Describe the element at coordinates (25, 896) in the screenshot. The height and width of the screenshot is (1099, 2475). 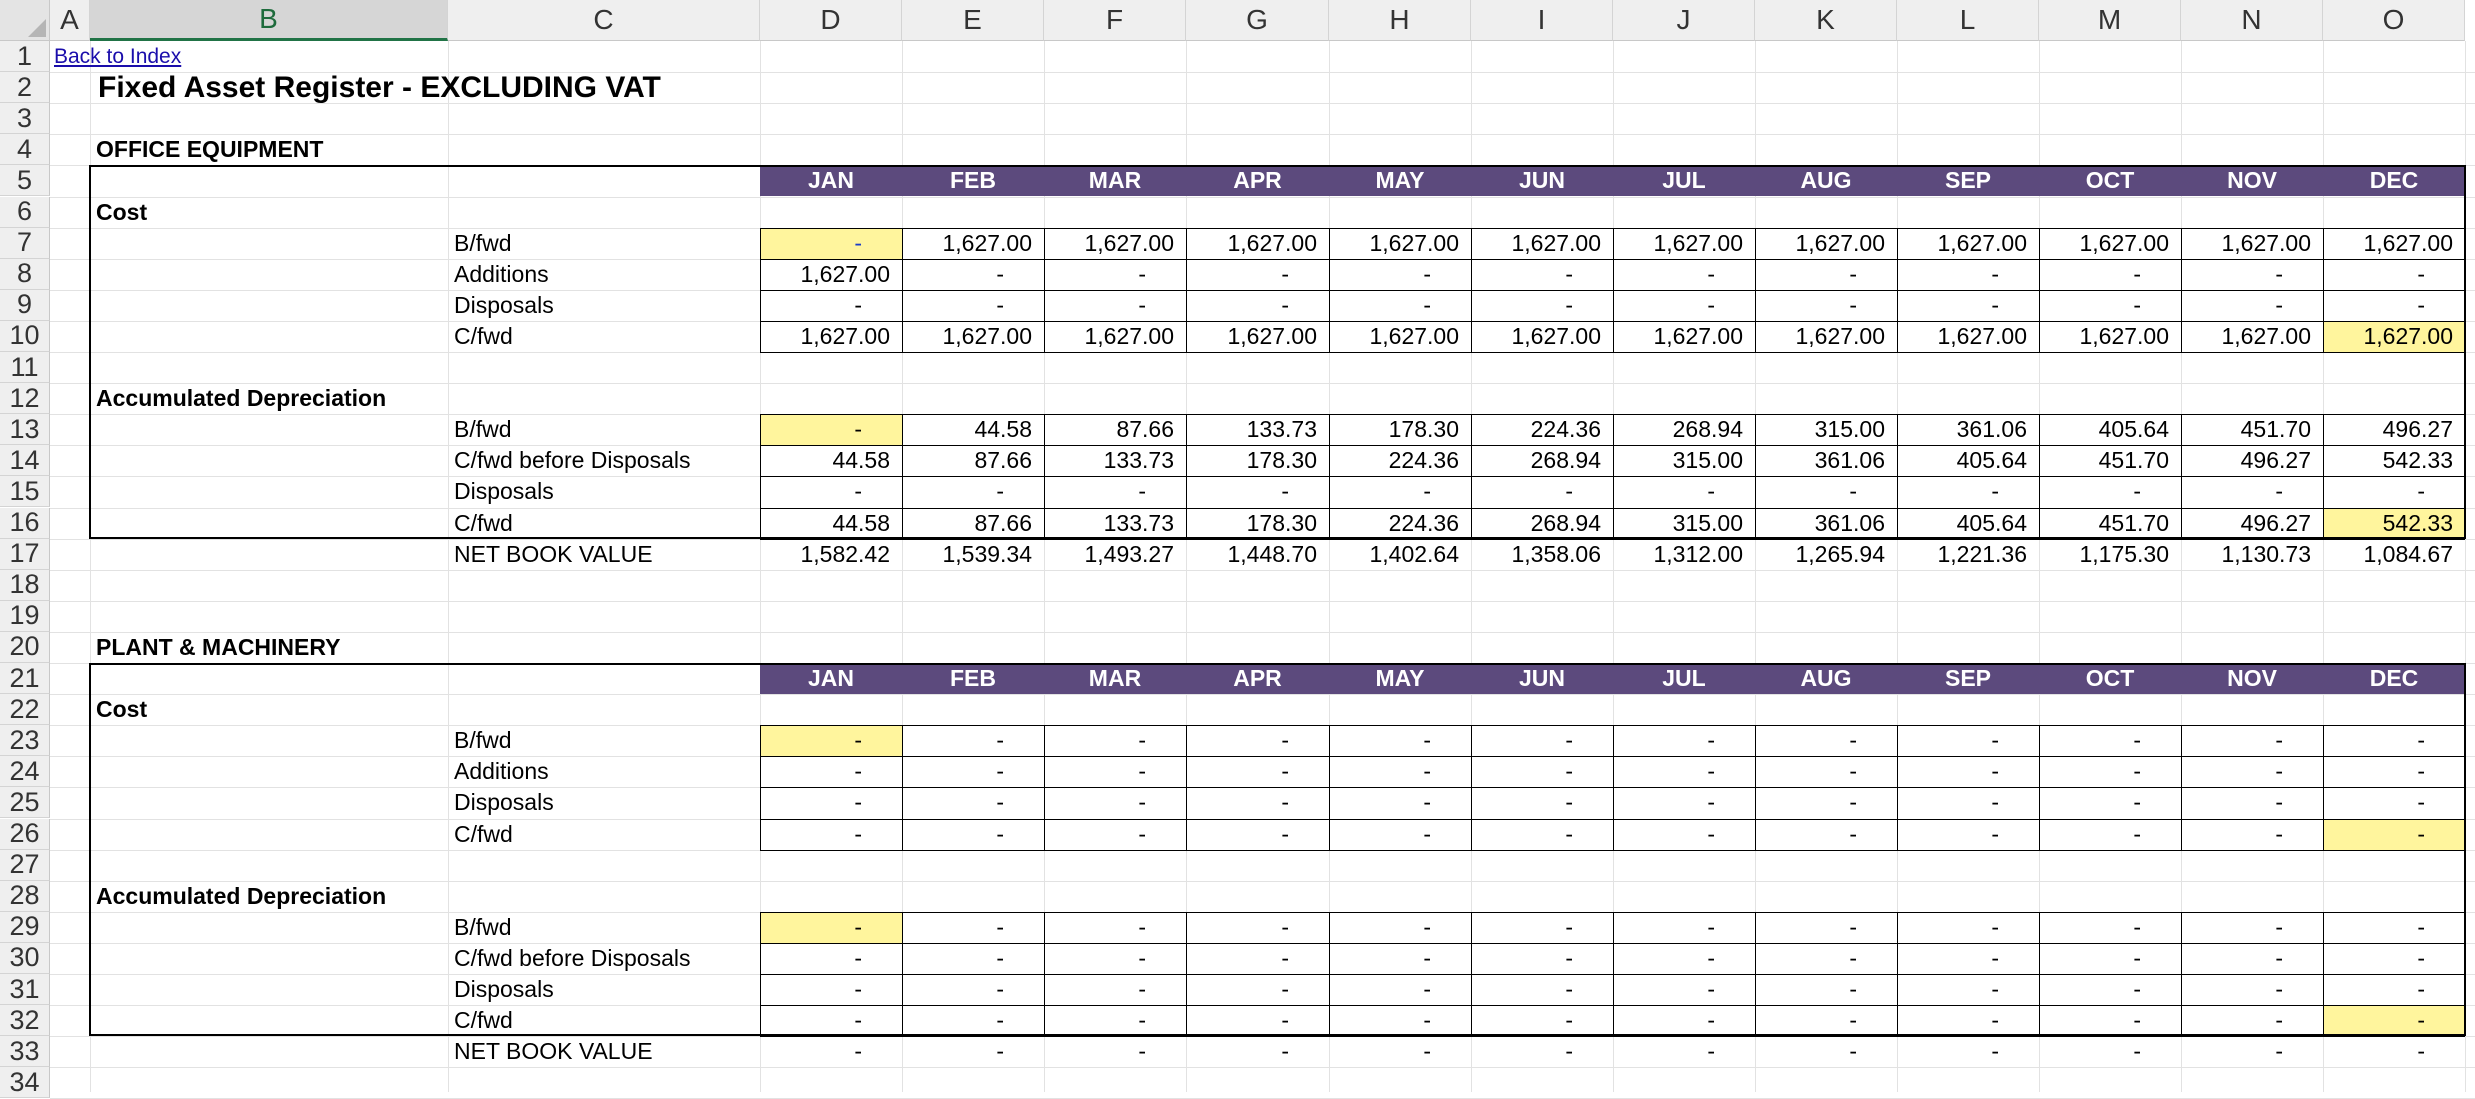
I see `row-header-28: 28` at that location.